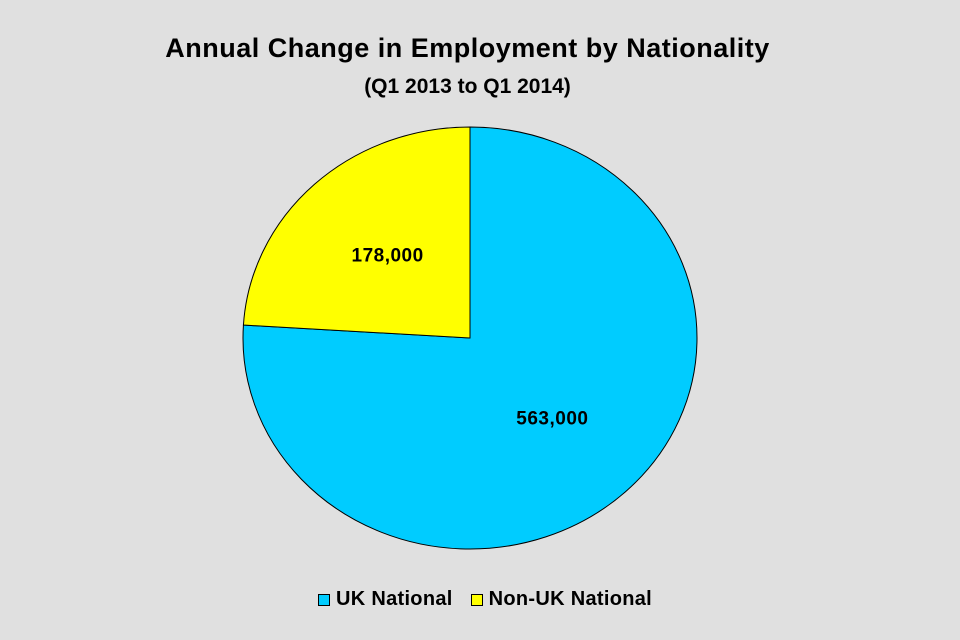  I want to click on legend-swatch-non-uk-national, so click(476, 599).